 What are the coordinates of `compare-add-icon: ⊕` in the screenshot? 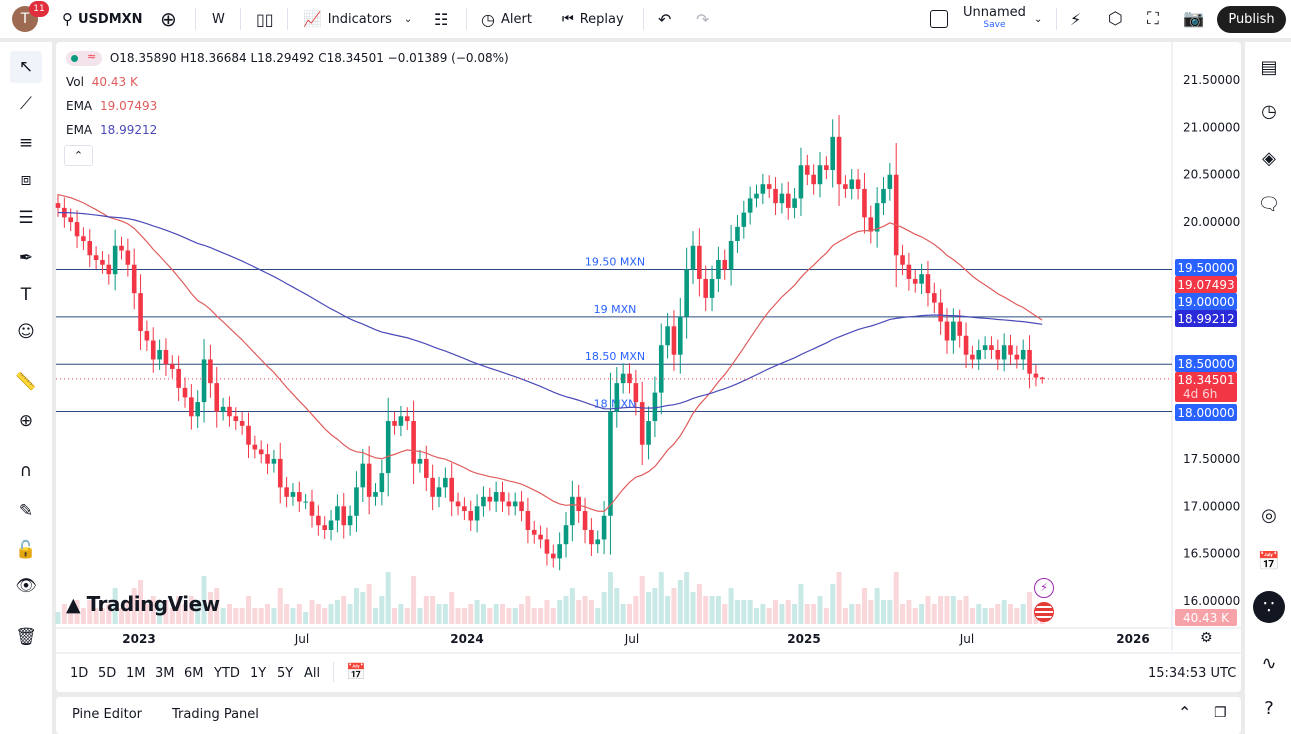 It's located at (168, 19).